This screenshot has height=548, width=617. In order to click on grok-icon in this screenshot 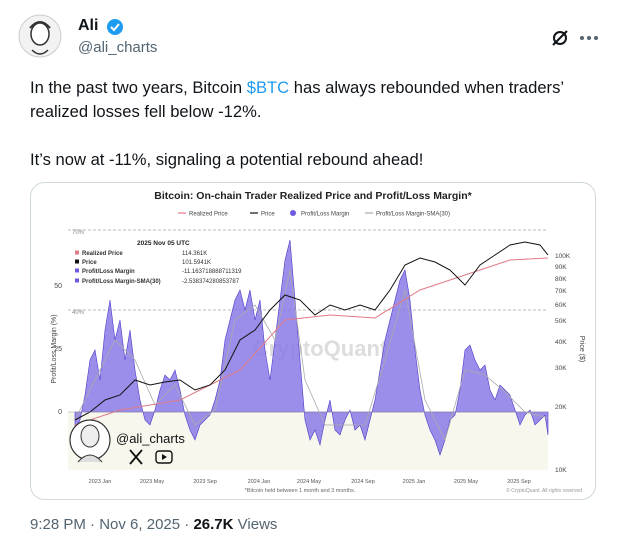, I will do `click(560, 38)`.